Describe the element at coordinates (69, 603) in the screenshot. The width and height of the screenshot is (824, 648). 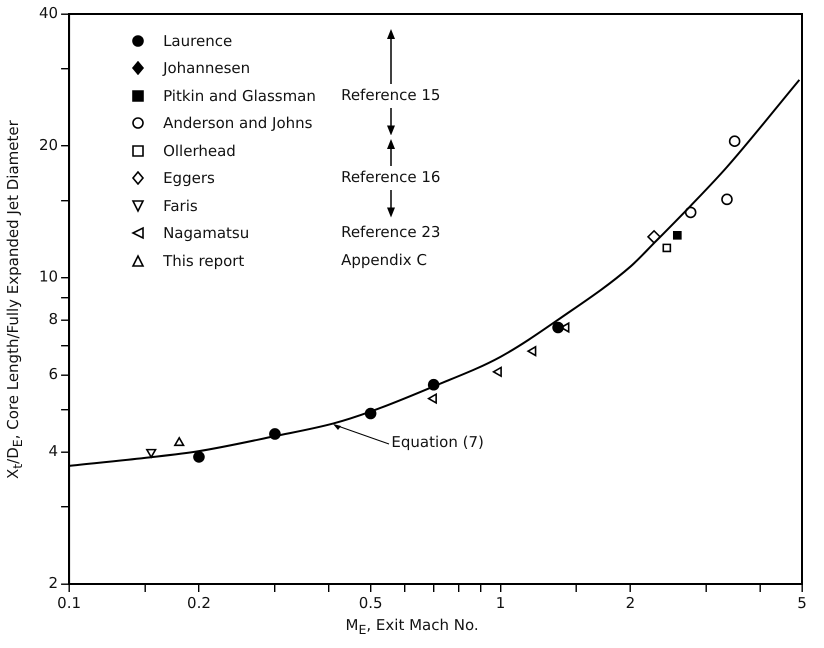
I see `x-tick-label: 0.1` at that location.